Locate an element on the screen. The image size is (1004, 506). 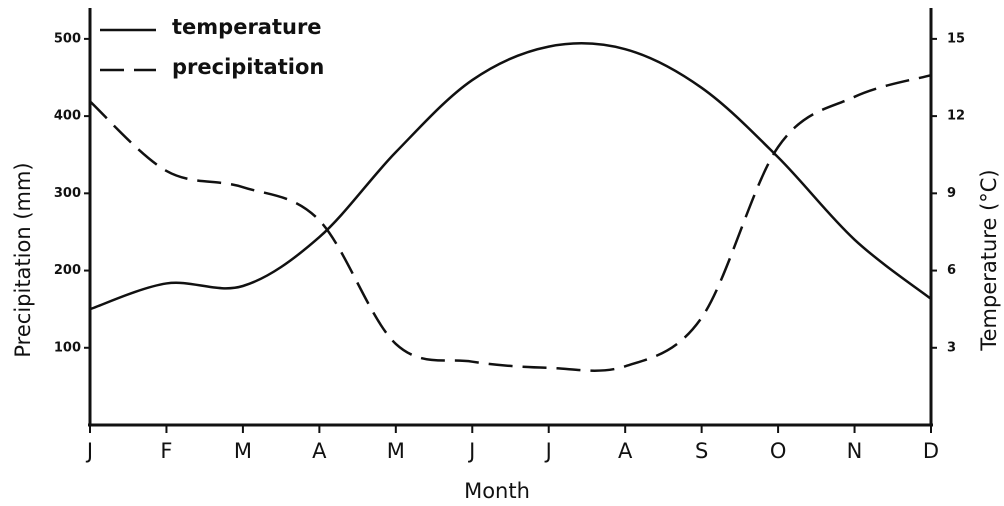
y-tick-label: 500 is located at coordinates (67, 38).